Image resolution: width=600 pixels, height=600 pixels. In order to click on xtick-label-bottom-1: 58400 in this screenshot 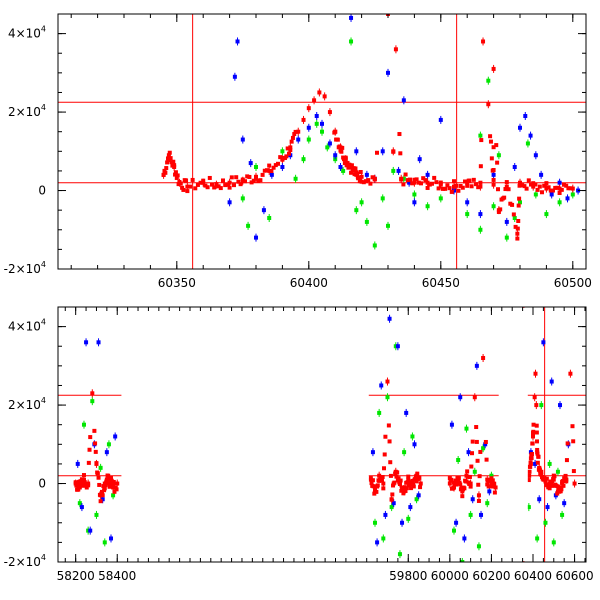, I will do `click(117, 576)`.